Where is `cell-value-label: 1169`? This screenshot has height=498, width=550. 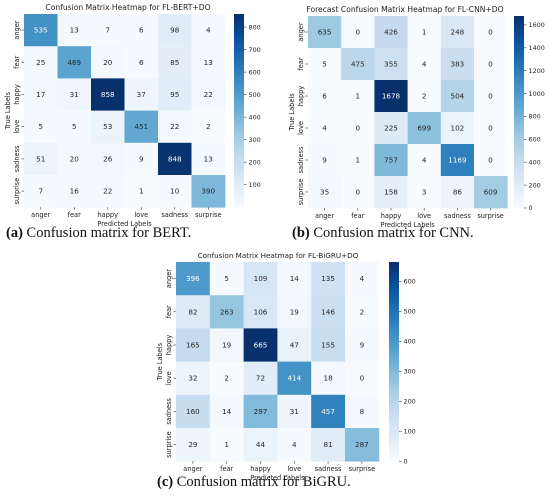 cell-value-label: 1169 is located at coordinates (457, 160).